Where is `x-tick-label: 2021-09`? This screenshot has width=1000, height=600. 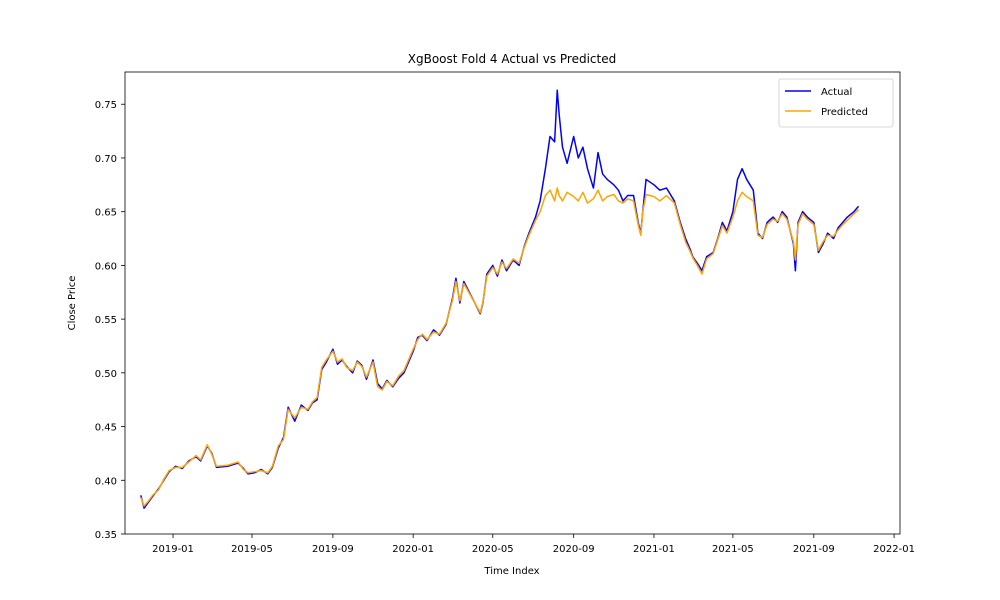 x-tick-label: 2021-09 is located at coordinates (814, 549).